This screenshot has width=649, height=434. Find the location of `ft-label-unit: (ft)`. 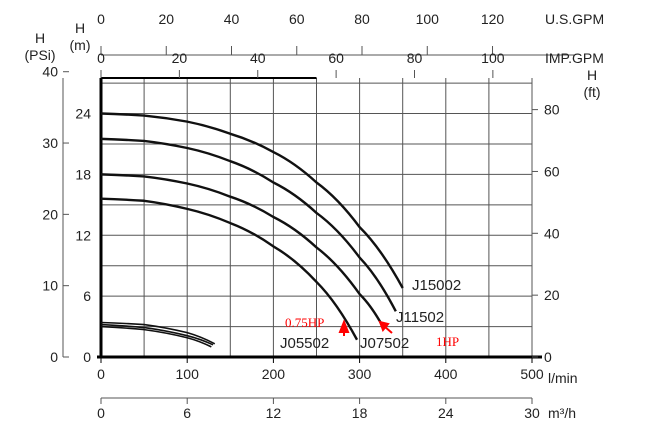

ft-label-unit: (ft) is located at coordinates (591, 92).